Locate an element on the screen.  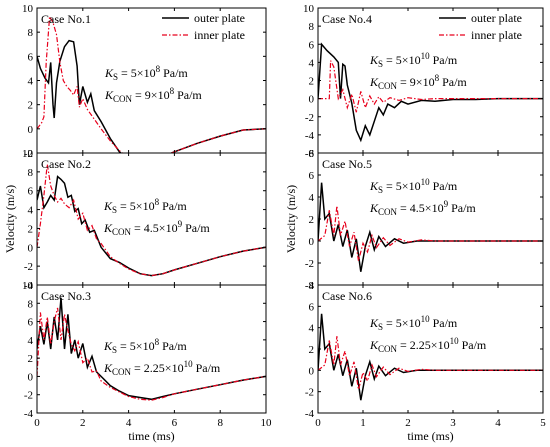
x-tick-label: 0 is located at coordinates (318, 423).